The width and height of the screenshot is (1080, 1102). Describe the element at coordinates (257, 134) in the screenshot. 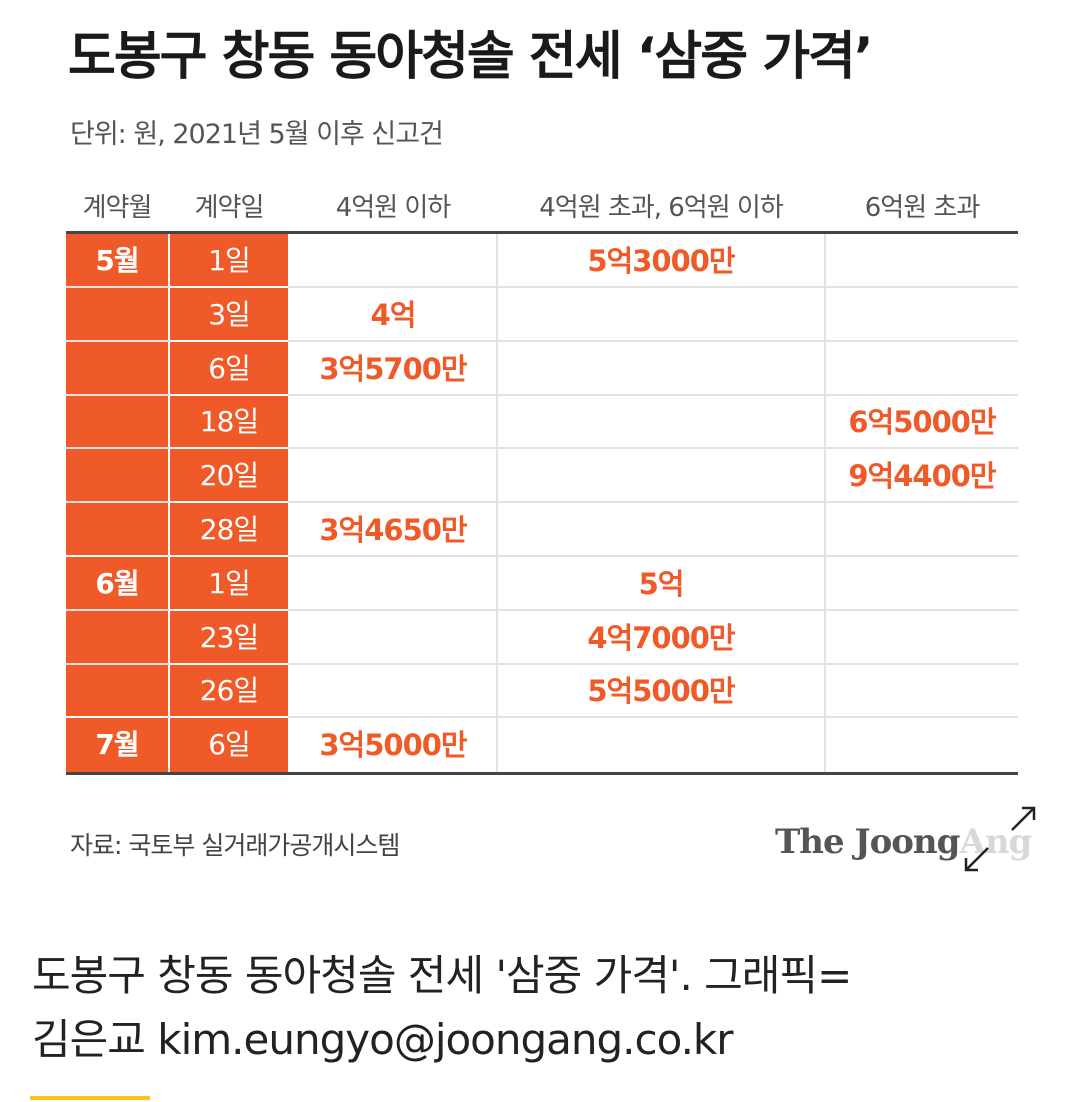

I see `chart-subtitle: 단위: 원, 2021년 5월 이후 신고건` at that location.